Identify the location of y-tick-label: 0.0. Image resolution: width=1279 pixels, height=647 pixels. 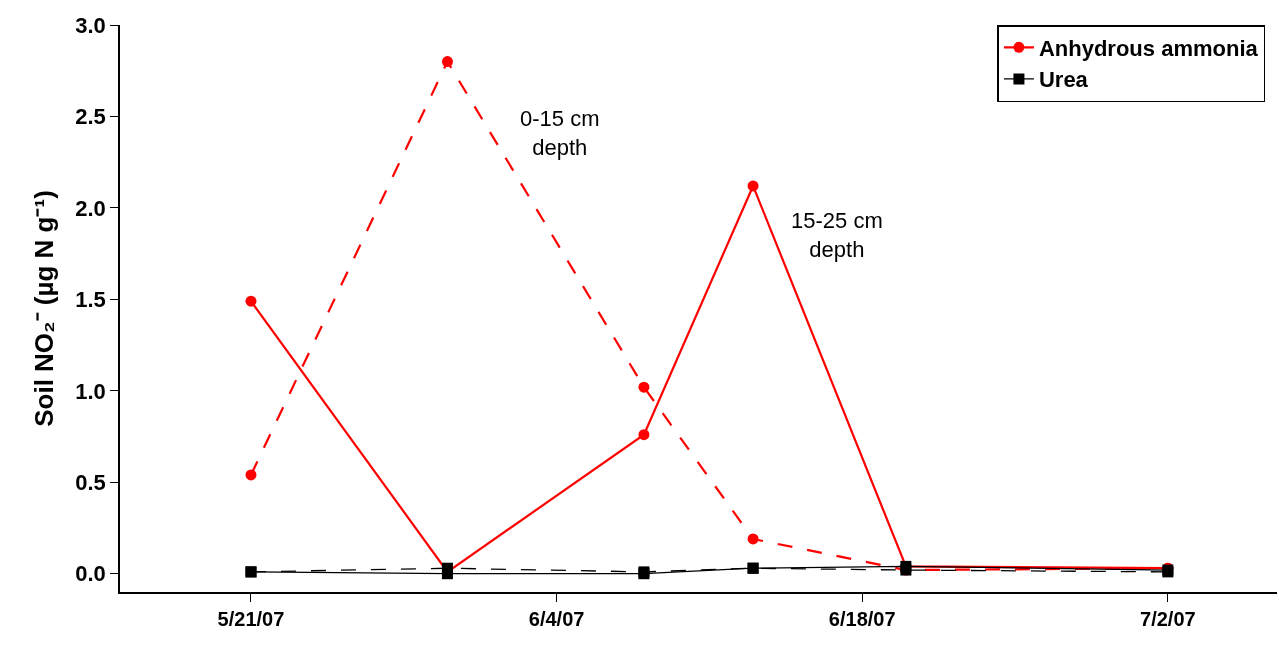
(90, 574).